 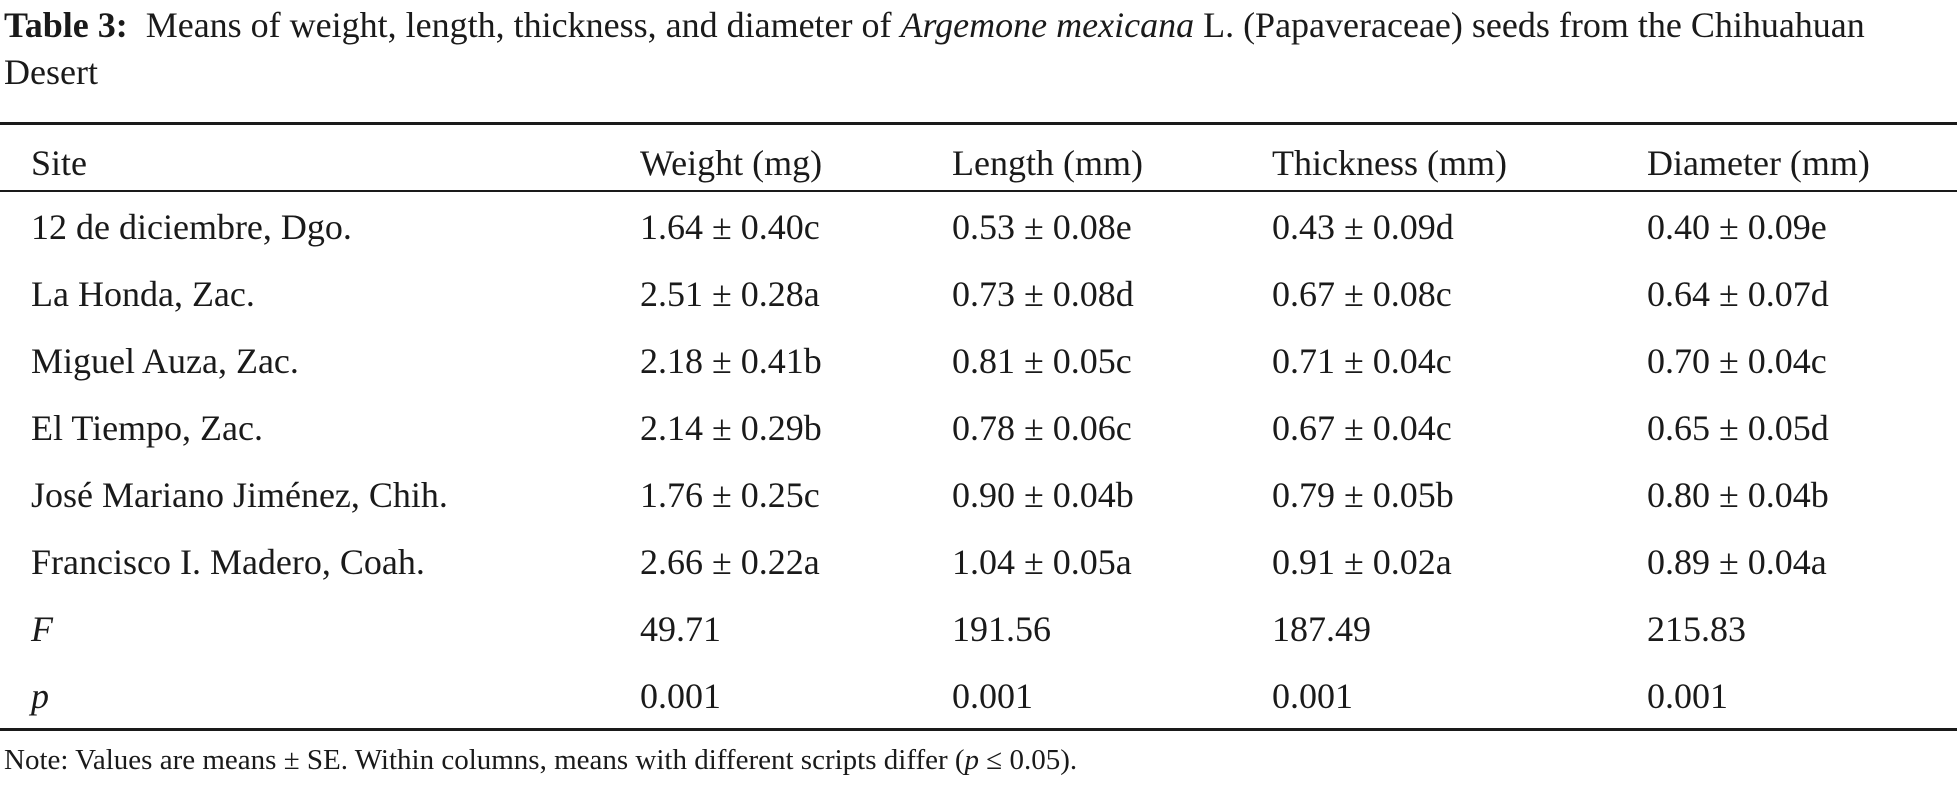 I want to click on column-header-length: Length (mm), so click(x=1047, y=163).